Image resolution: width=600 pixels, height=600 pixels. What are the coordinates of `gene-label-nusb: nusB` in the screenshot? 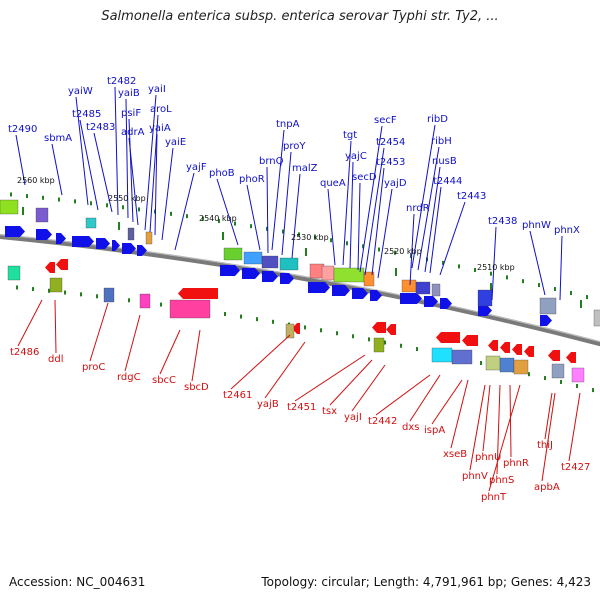 It's located at (444, 161).